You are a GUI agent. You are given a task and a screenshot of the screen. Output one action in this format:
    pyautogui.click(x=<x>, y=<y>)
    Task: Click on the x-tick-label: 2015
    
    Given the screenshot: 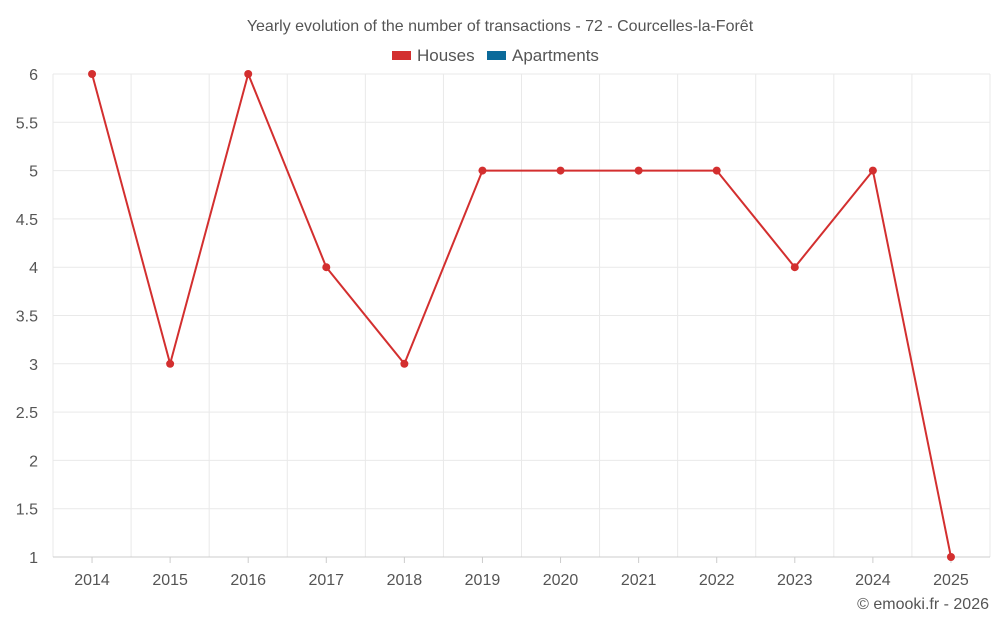 What is the action you would take?
    pyautogui.click(x=170, y=580)
    